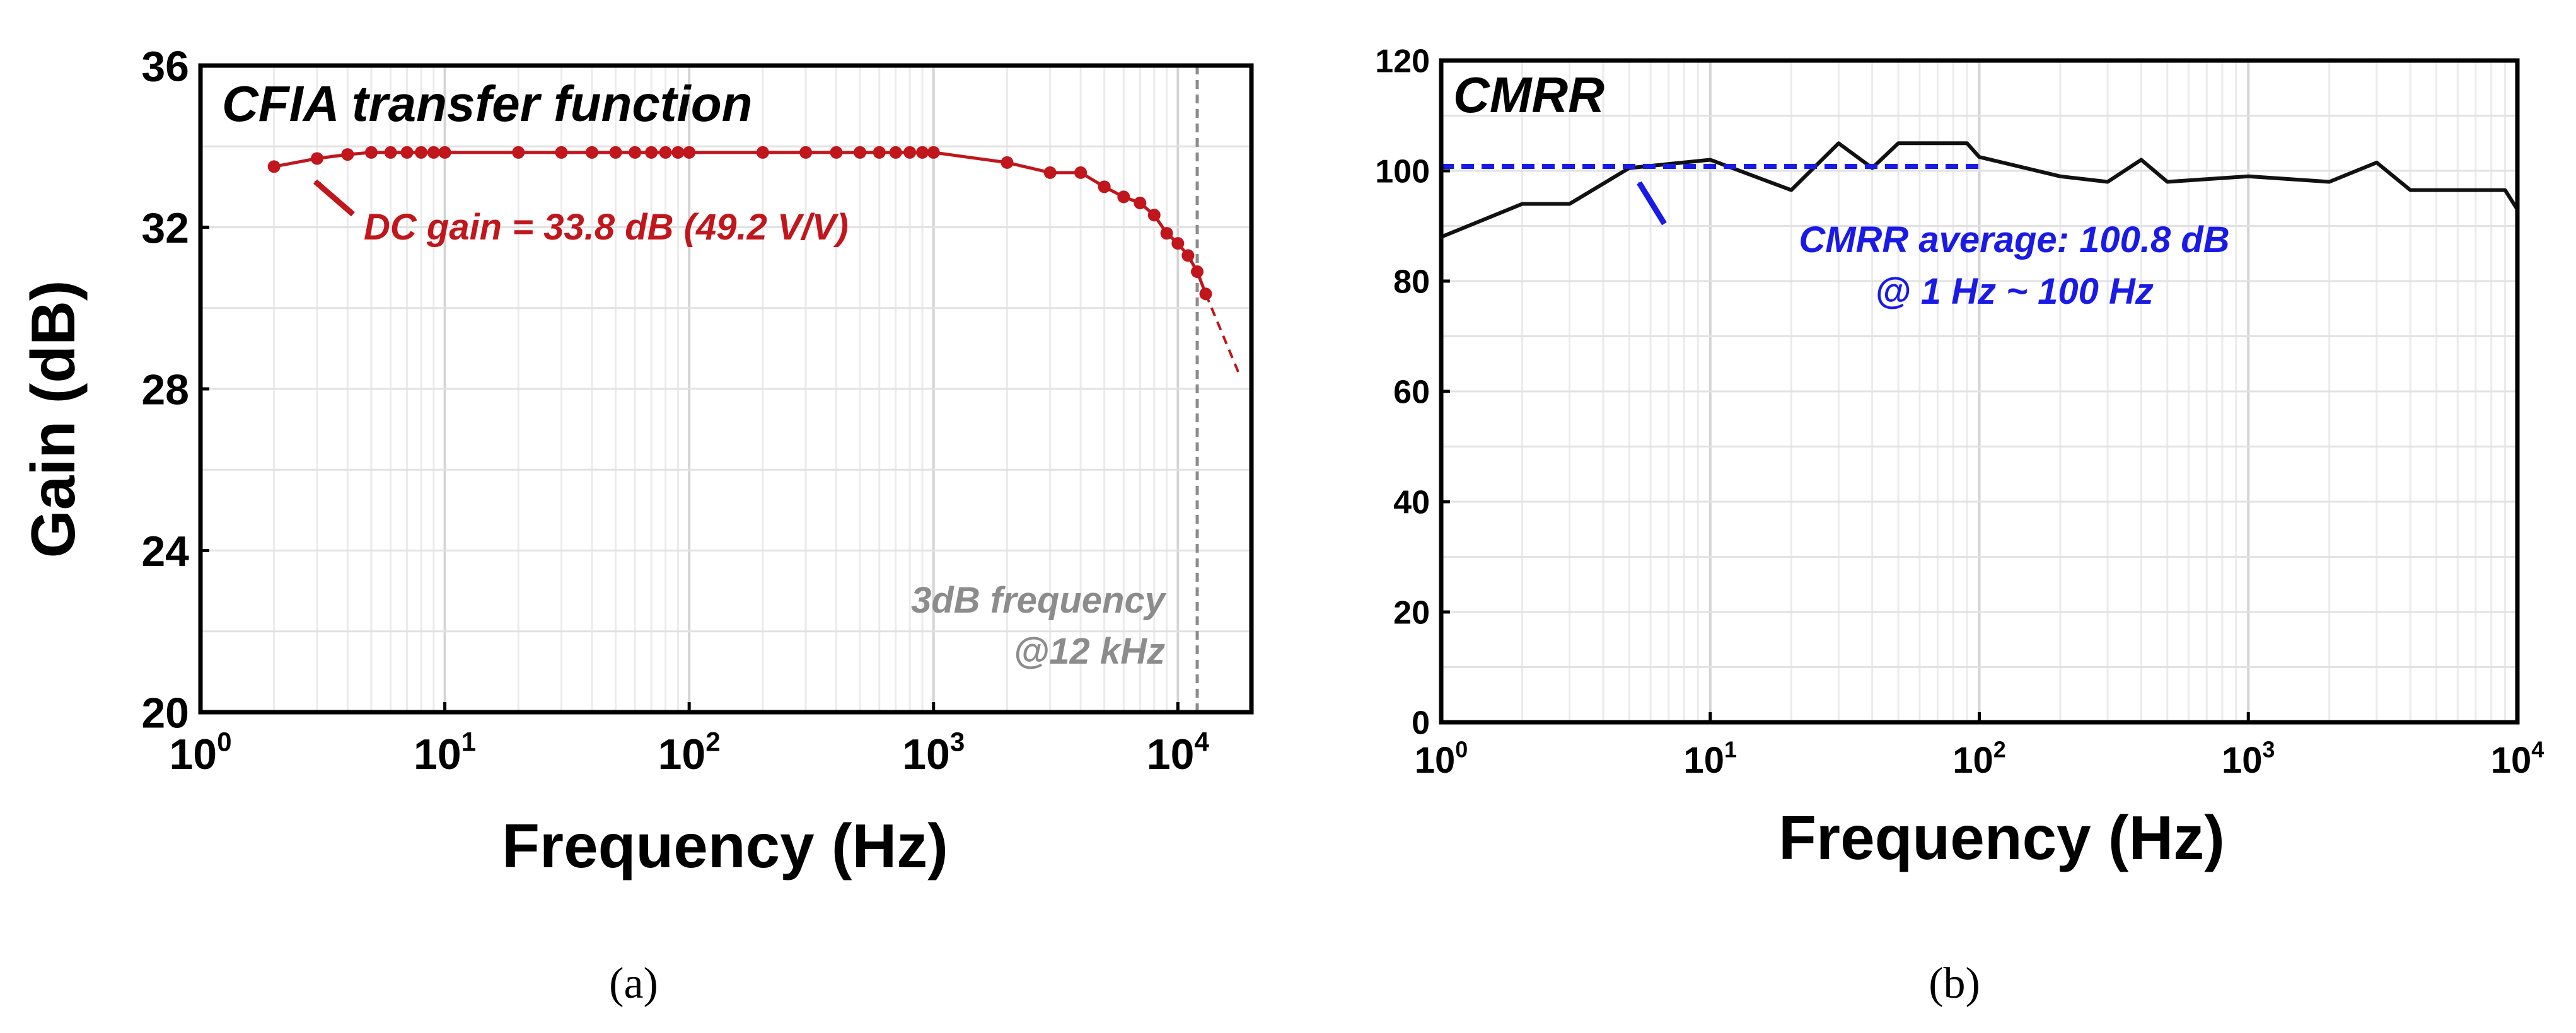  Describe the element at coordinates (2001, 837) in the screenshot. I see `panel-b-x-axis-title: Frequency (Hz)` at that location.